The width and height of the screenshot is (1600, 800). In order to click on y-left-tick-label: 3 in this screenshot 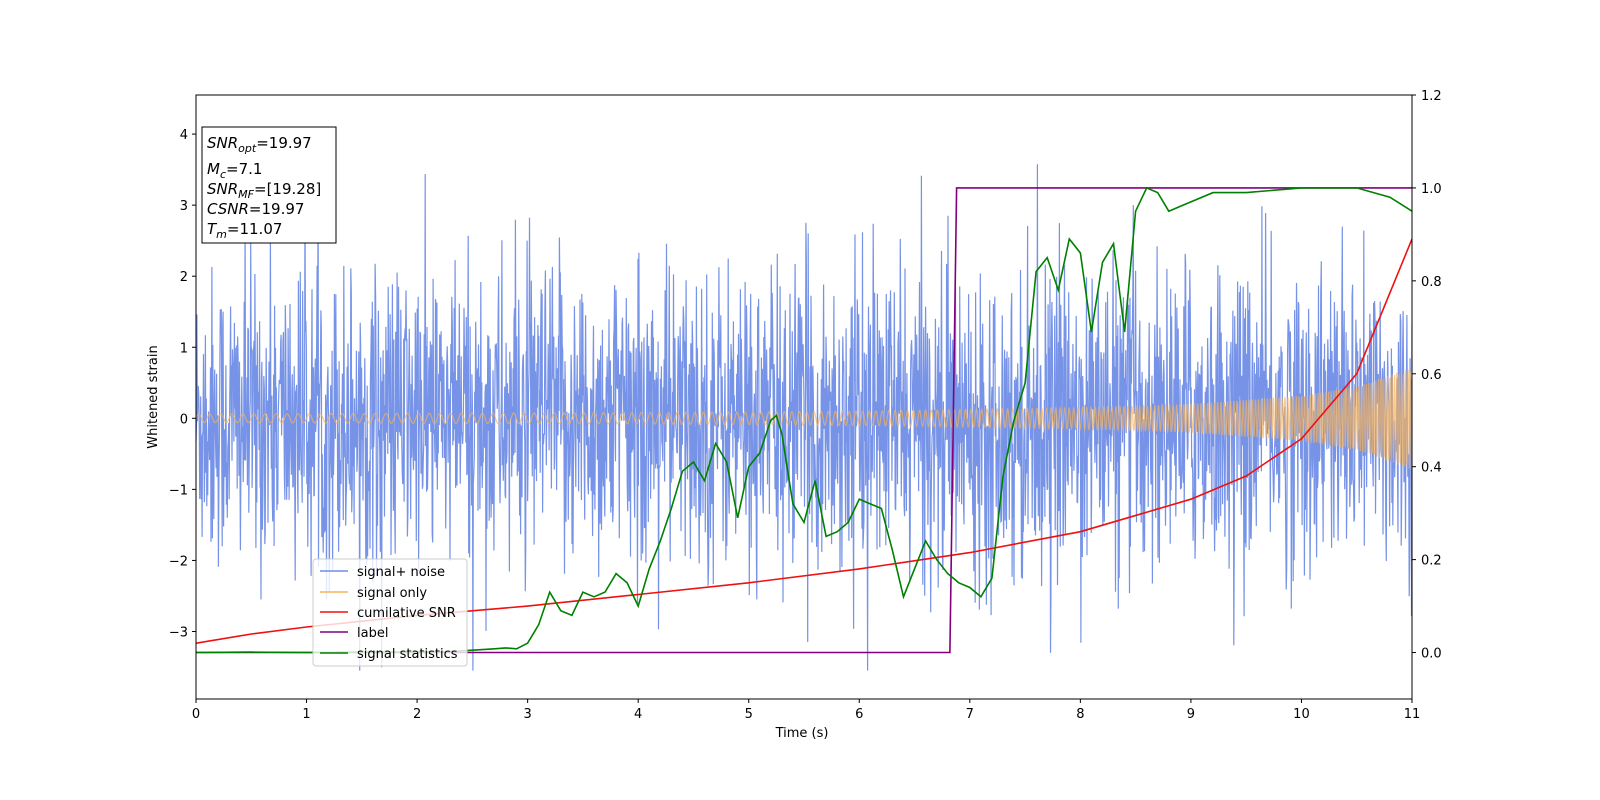, I will do `click(184, 206)`.